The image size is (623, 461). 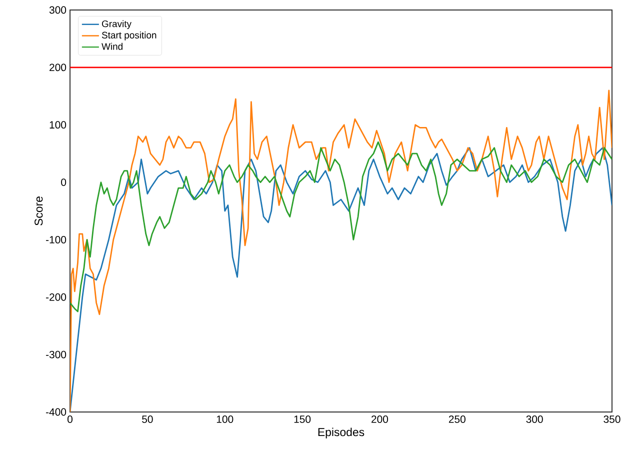 I want to click on y-tick-label: -200, so click(x=56, y=297).